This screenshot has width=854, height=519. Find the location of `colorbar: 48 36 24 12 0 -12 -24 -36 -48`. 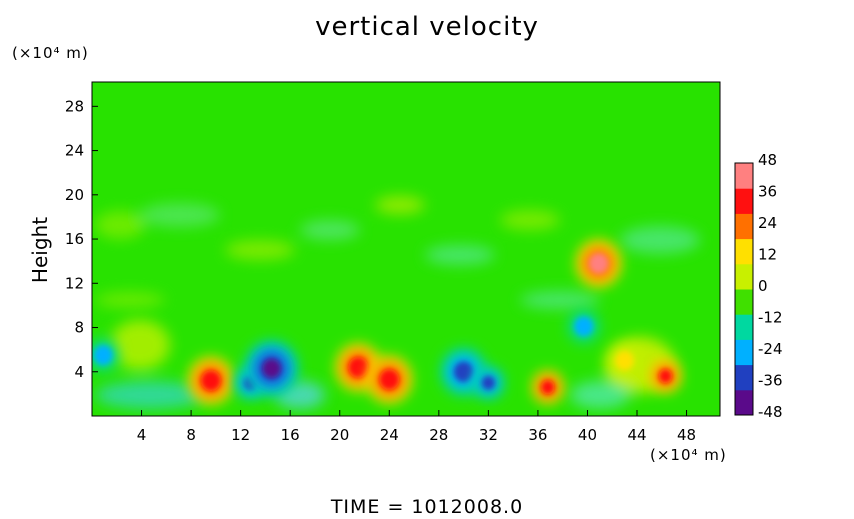

colorbar: 48 36 24 12 0 -12 -24 -36 -48 is located at coordinates (758, 286).